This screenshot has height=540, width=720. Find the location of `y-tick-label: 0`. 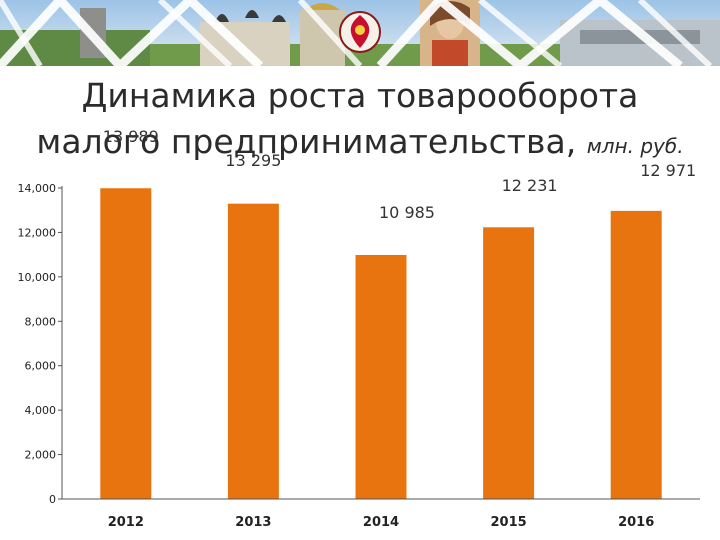

y-tick-label: 0 is located at coordinates (52, 499).